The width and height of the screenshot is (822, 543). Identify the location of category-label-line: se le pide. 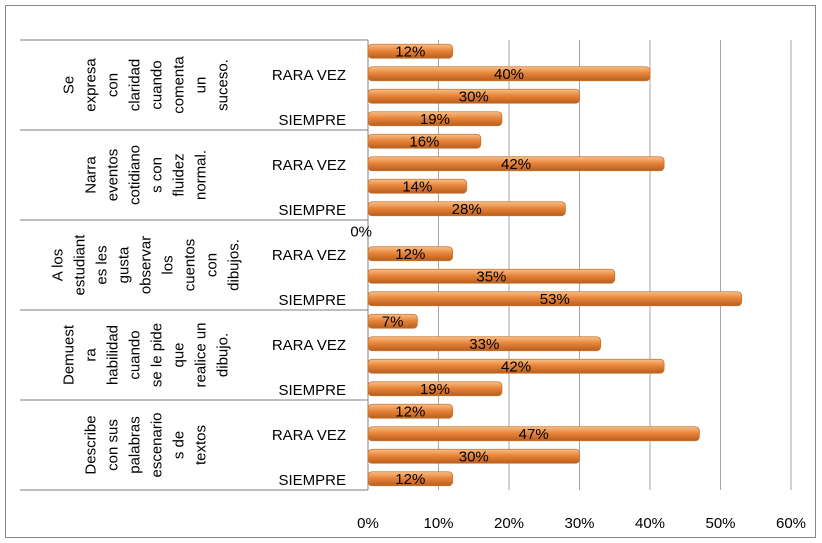
(157, 355).